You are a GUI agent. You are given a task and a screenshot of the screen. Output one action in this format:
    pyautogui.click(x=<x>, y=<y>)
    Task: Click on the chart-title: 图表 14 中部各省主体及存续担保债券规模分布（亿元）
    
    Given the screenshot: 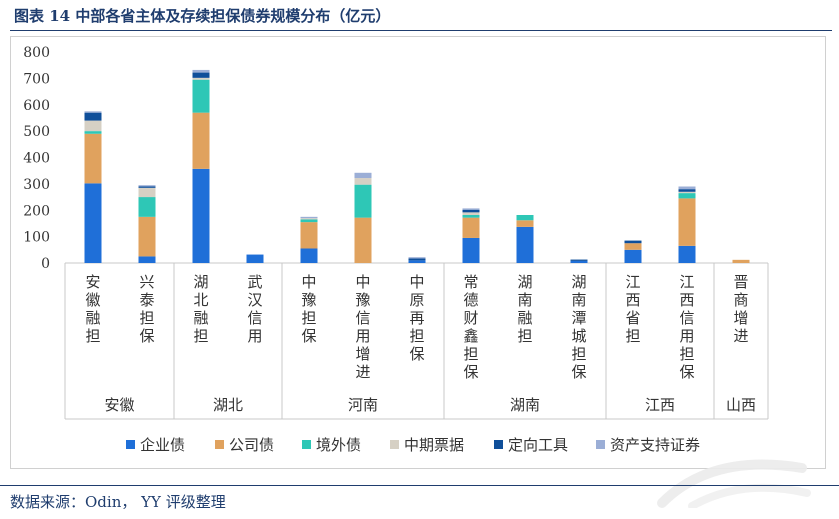 What is the action you would take?
    pyautogui.click(x=202, y=16)
    